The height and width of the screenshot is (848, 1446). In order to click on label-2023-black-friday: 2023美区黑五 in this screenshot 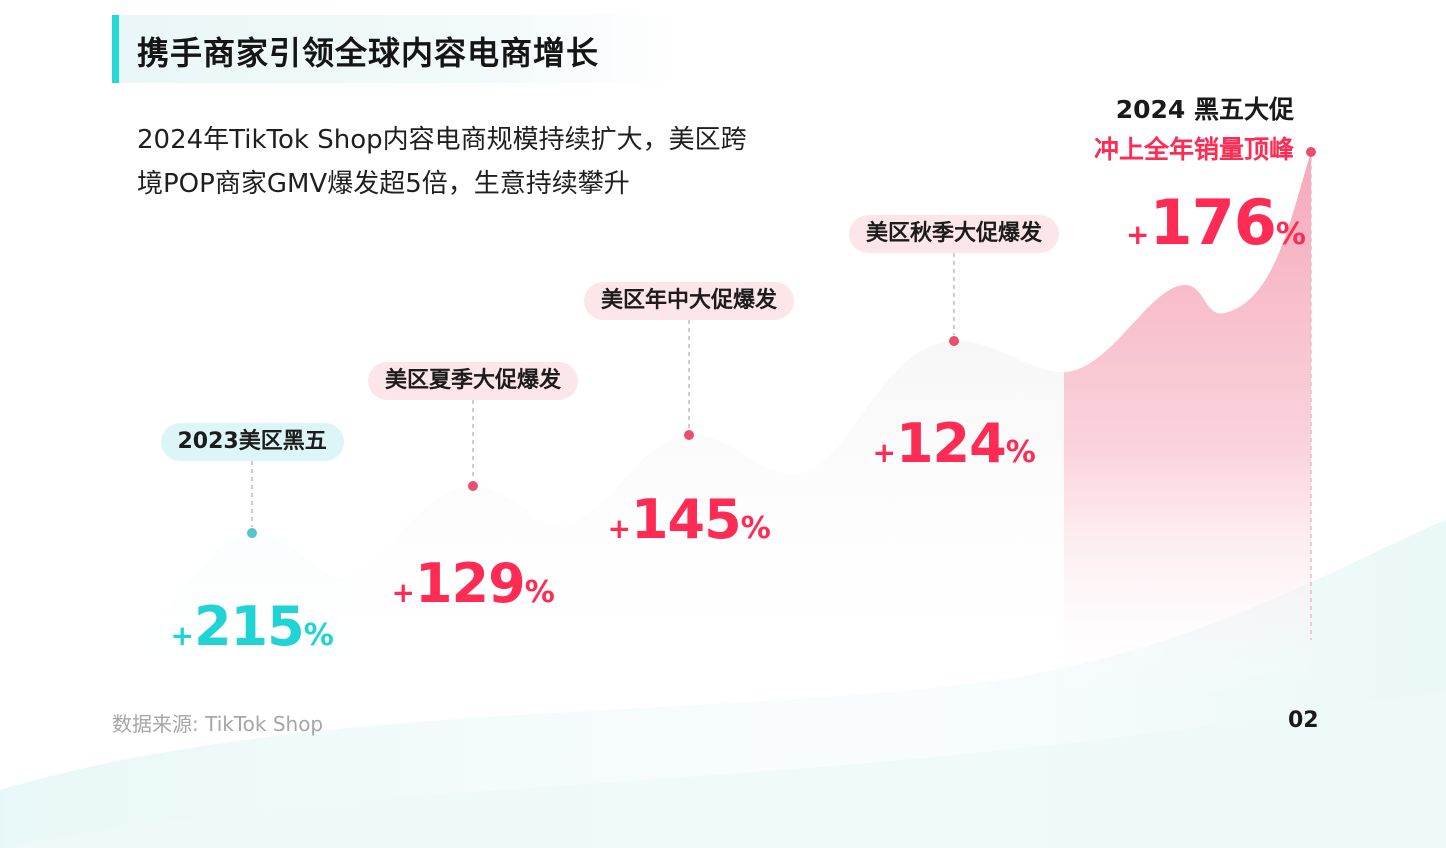, I will do `click(252, 442)`.